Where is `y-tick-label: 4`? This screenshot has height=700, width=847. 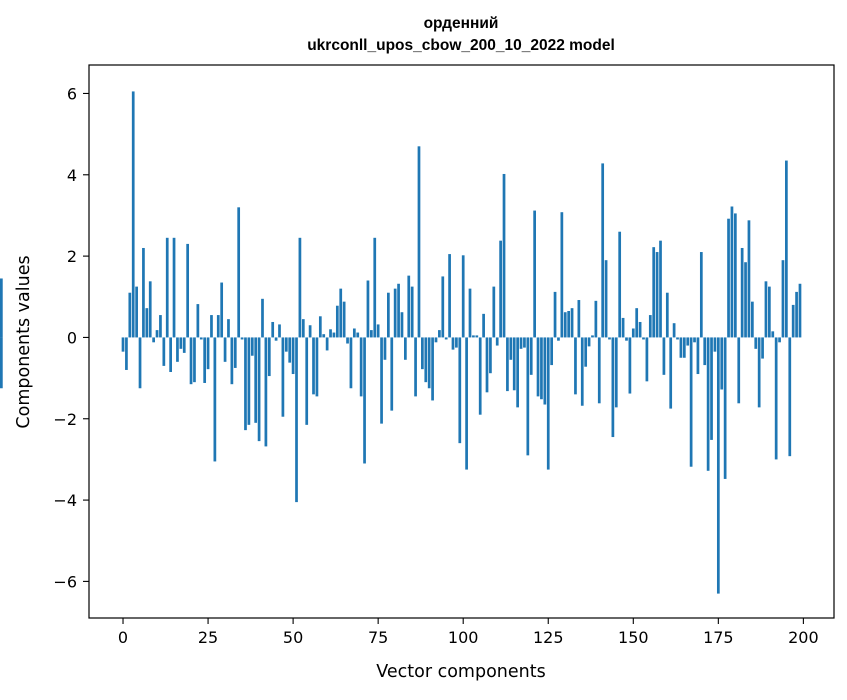 y-tick-label: 4 is located at coordinates (72, 175).